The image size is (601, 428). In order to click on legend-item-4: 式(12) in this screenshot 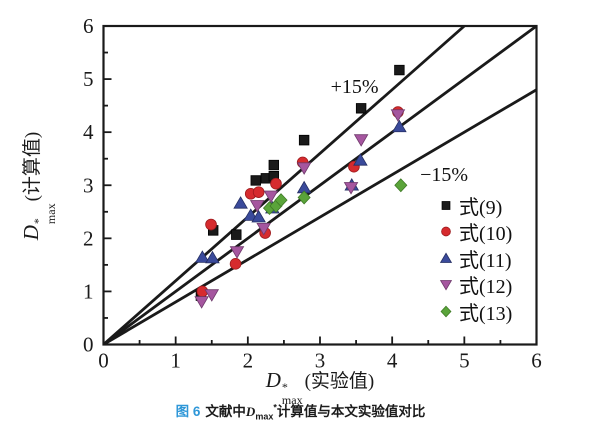, I will do `click(475, 285)`.